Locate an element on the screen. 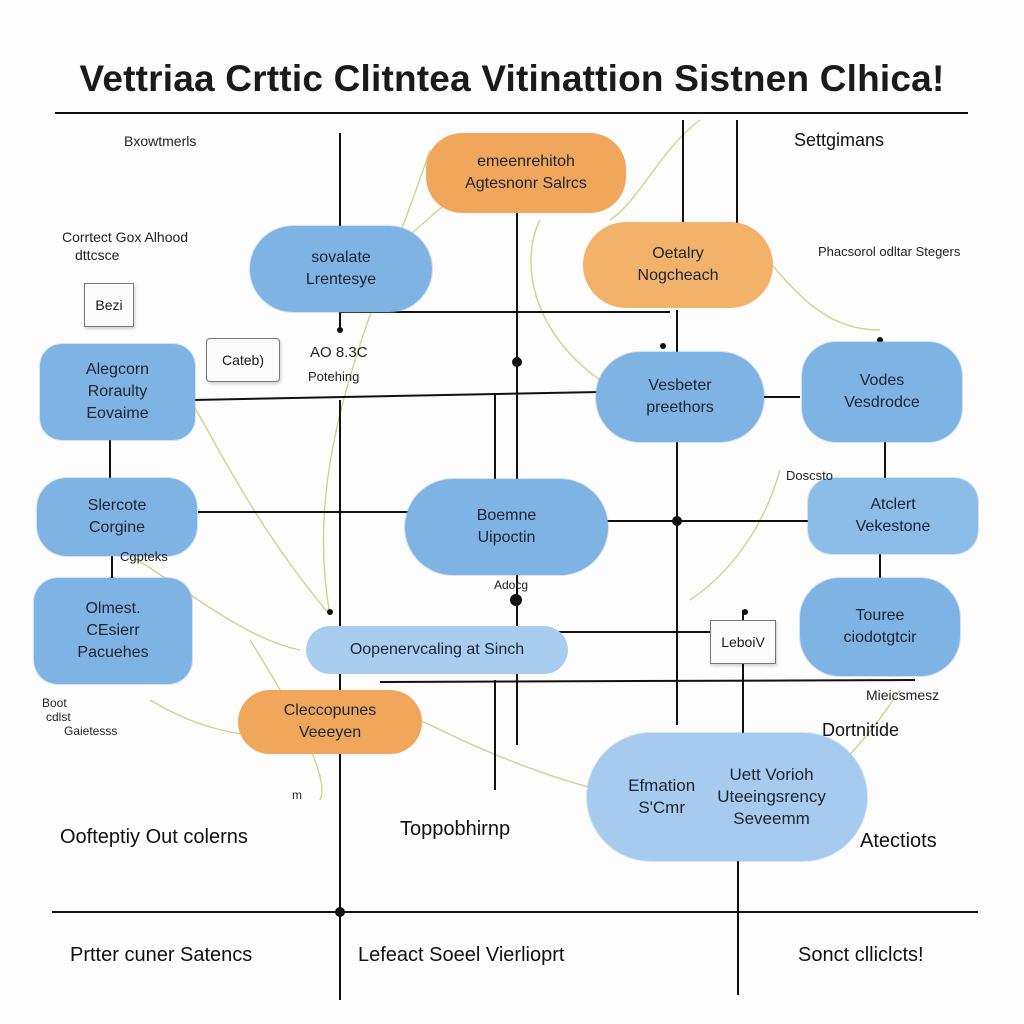 The height and width of the screenshot is (1024, 1024). node-line: Efmation is located at coordinates (662, 785).